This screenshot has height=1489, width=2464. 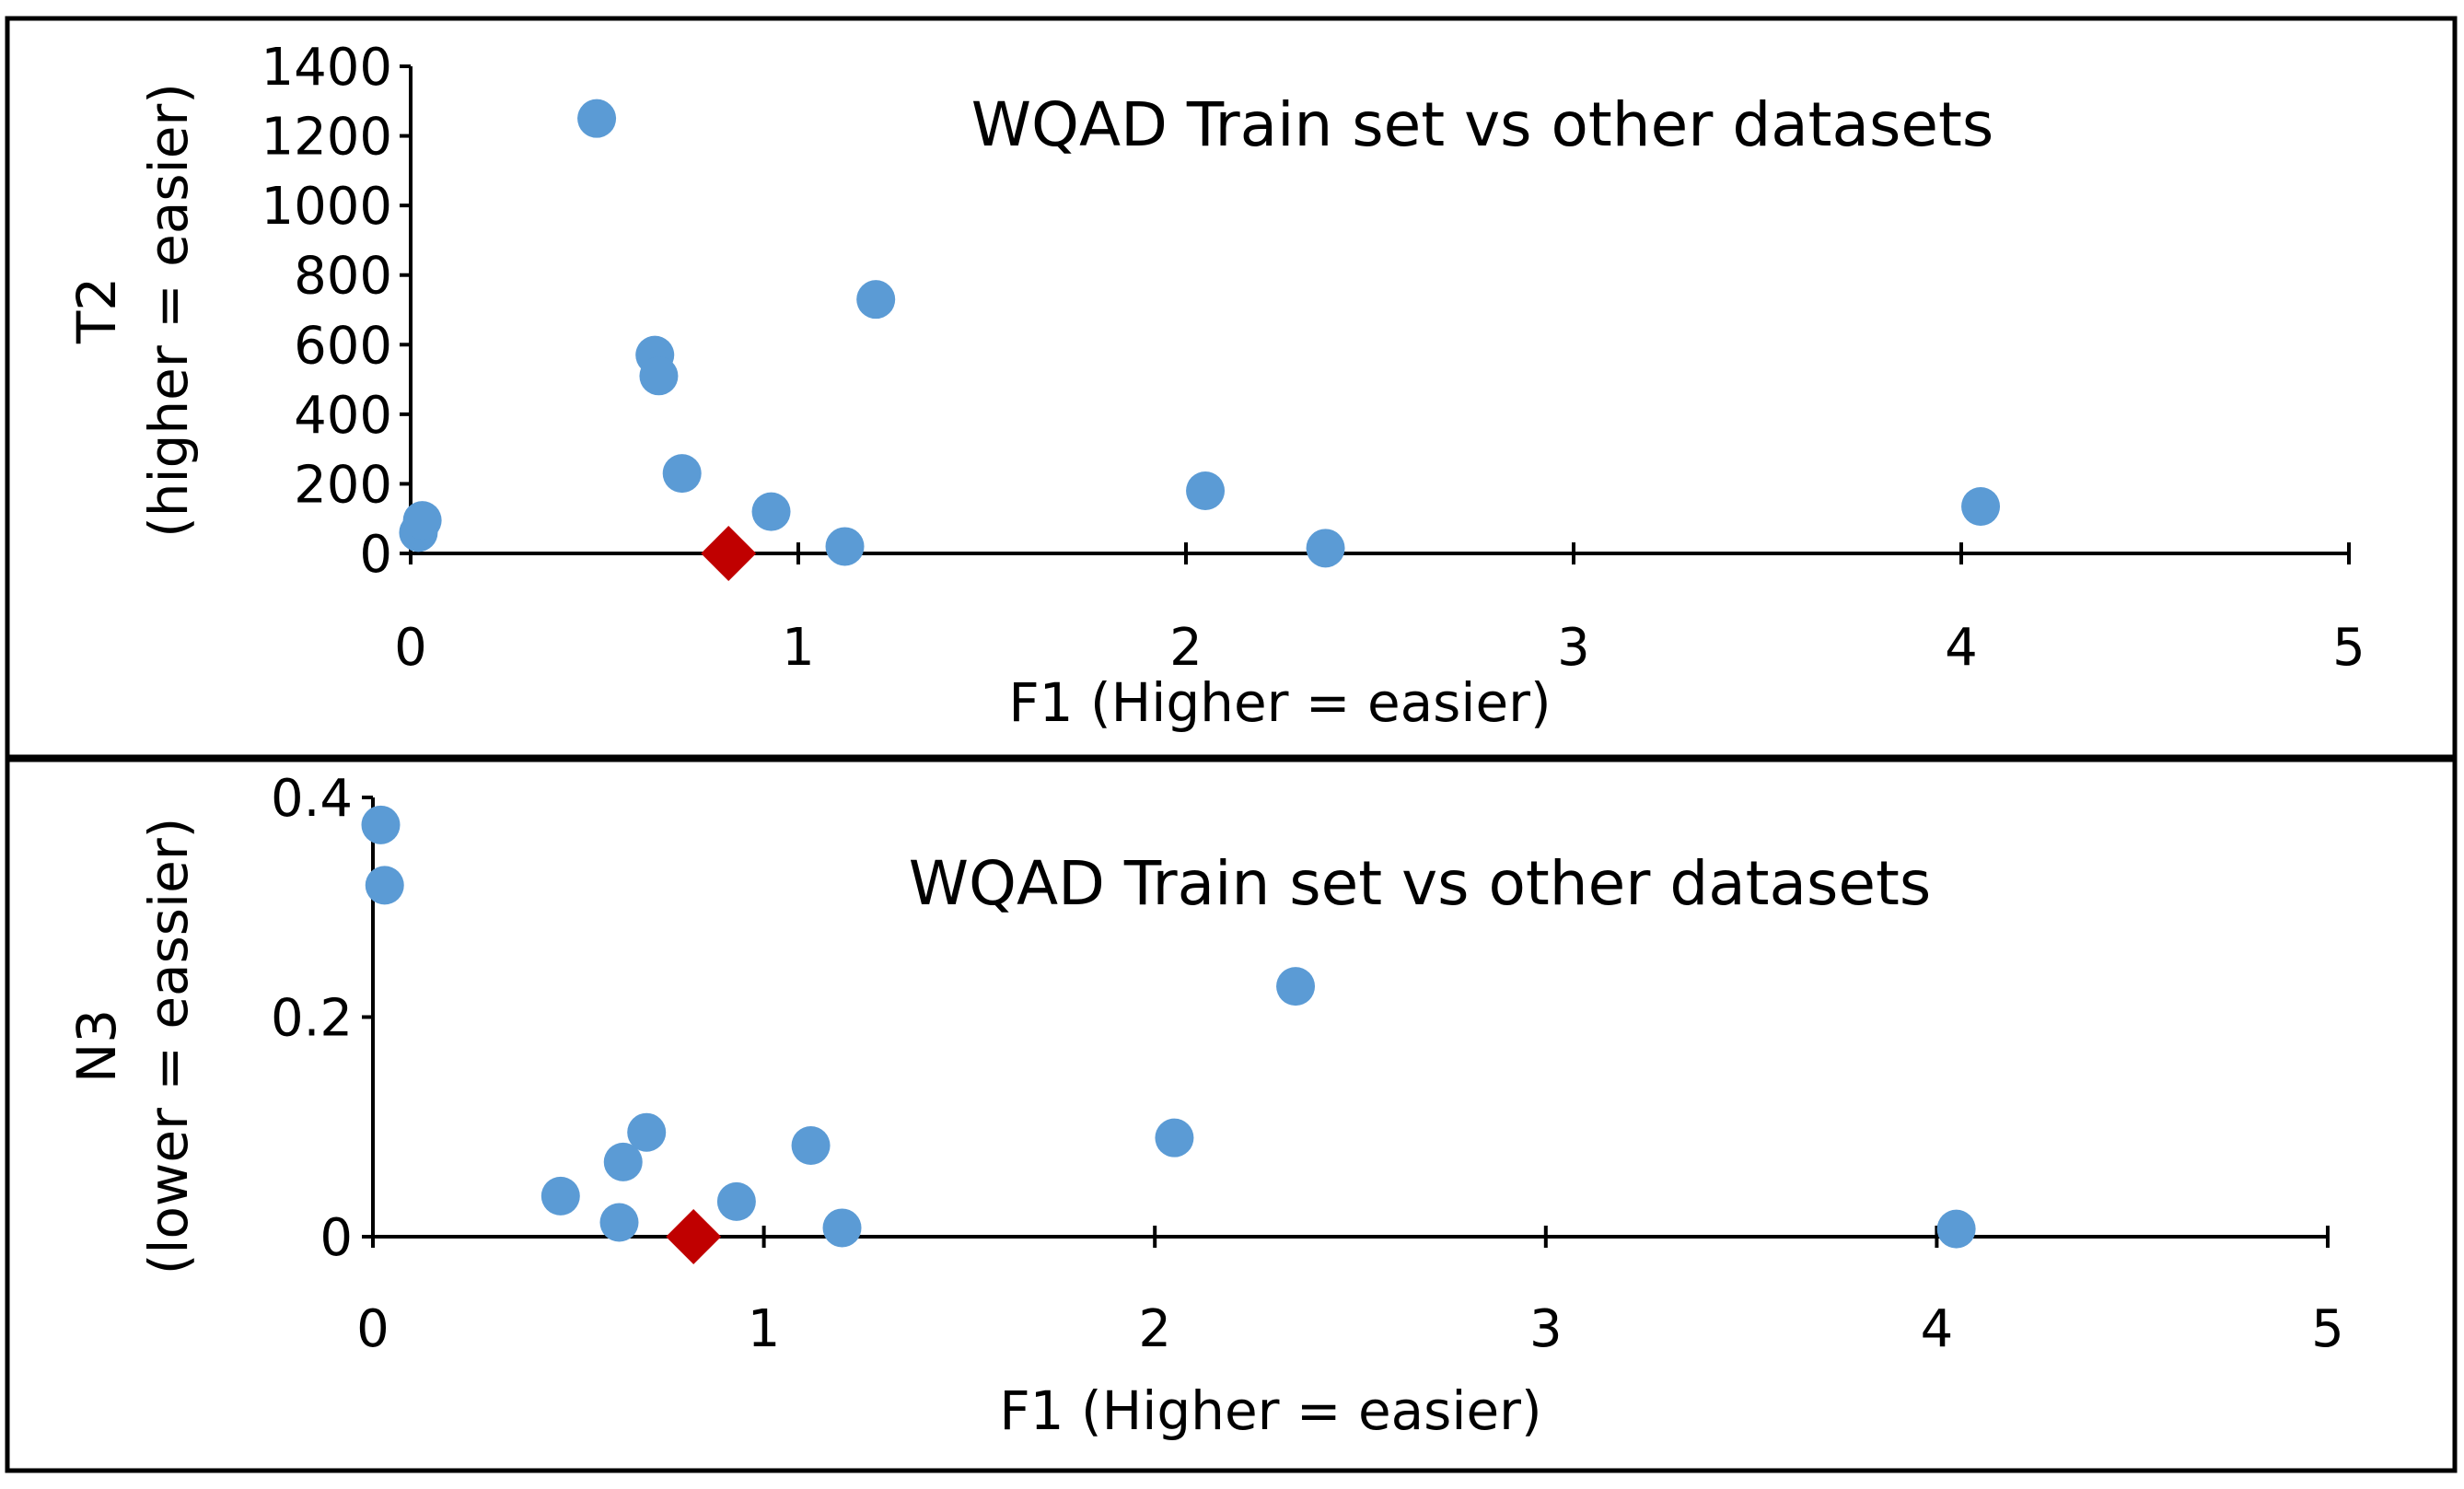 I want to click on n3-wqad-marker, so click(x=694, y=1236).